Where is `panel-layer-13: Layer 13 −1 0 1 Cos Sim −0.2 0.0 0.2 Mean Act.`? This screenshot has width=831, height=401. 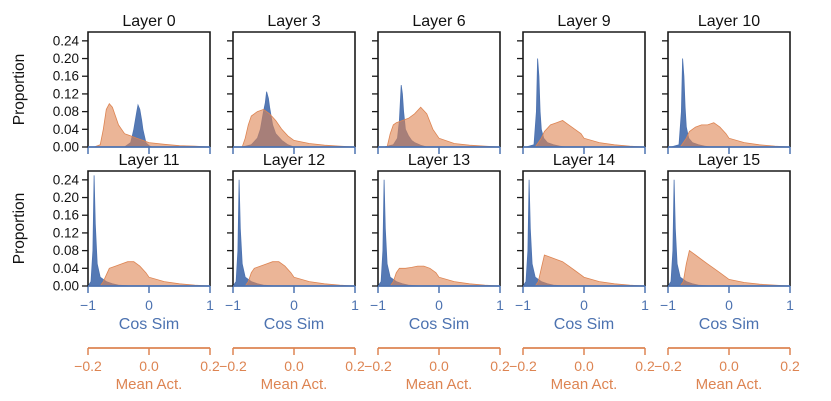 panel-layer-13: Layer 13 −1 0 1 Cos Sim −0.2 0.0 0.2 Mean Act. is located at coordinates (437, 272).